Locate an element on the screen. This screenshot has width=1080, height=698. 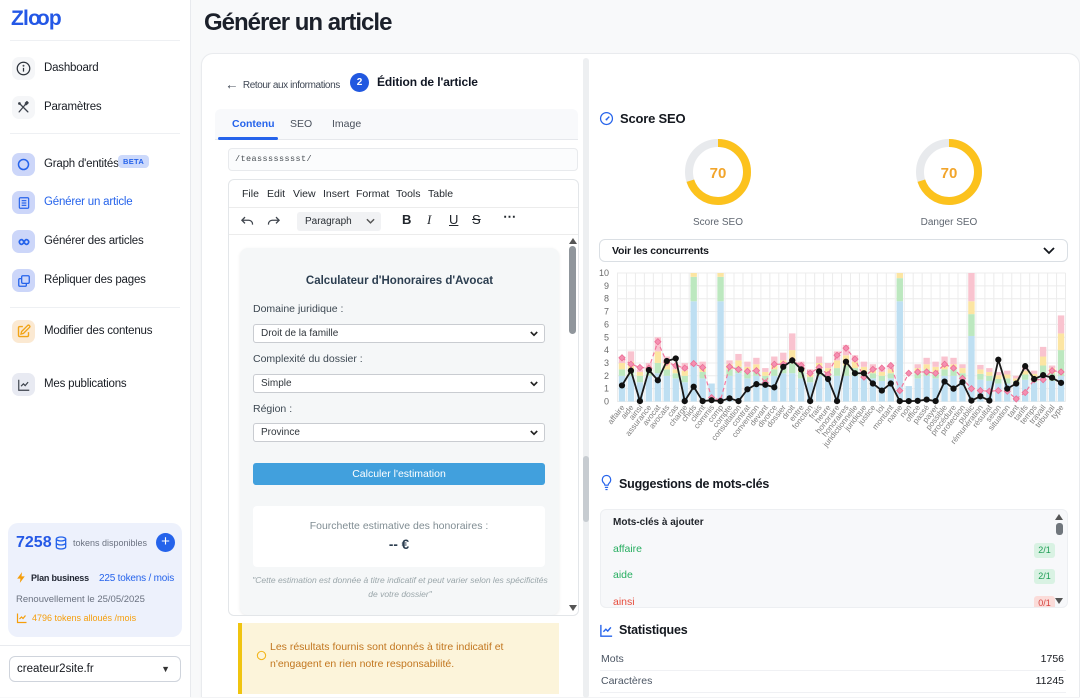
svg-text: 9 is located at coordinates (606, 286).